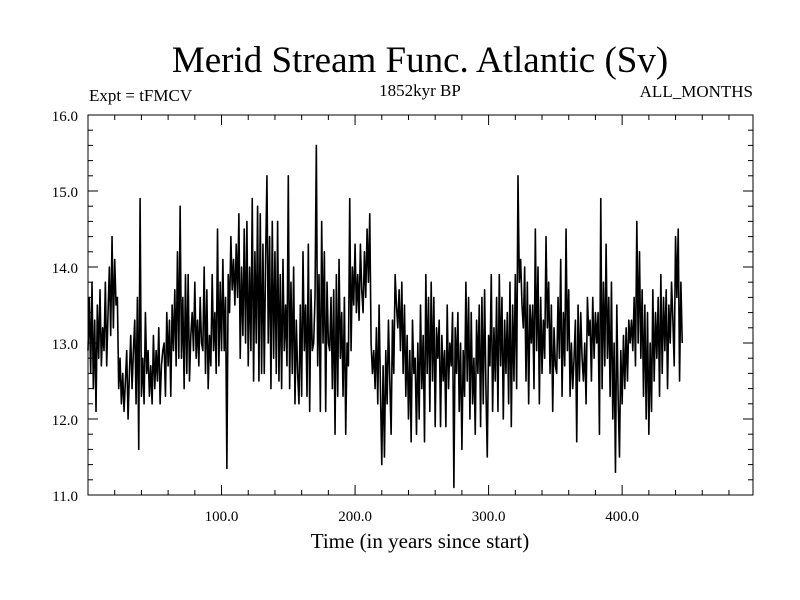  I want to click on x-tick-label: 400.0, so click(622, 517).